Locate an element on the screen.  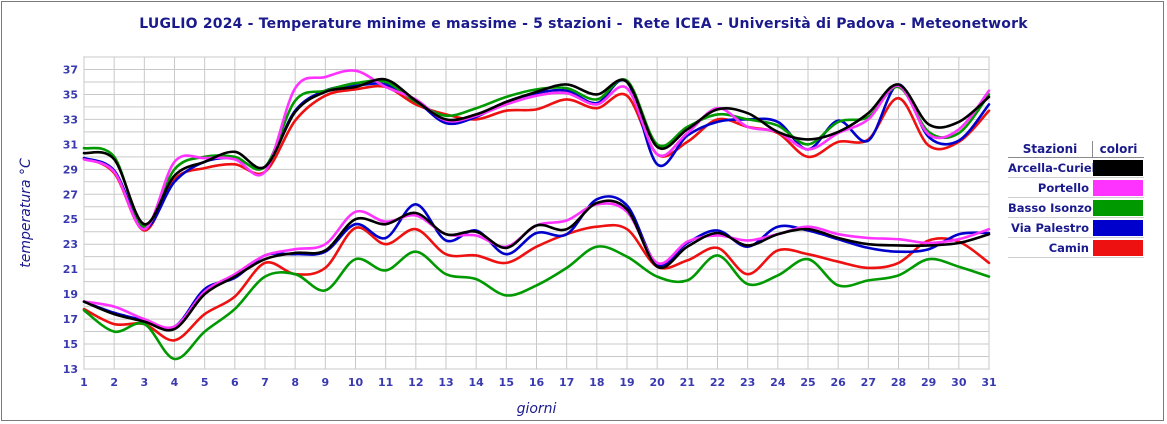
x-tick-label: 11 is located at coordinates (385, 382).